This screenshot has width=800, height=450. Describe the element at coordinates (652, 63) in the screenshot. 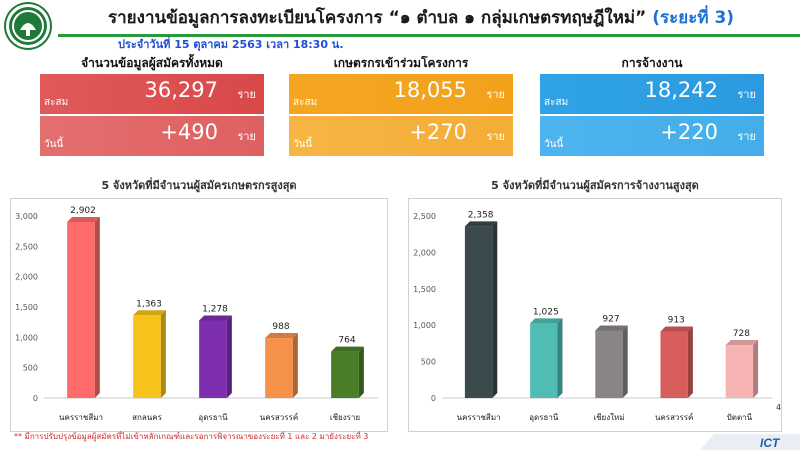

I see `card-heading: การจ้างงาน` at that location.